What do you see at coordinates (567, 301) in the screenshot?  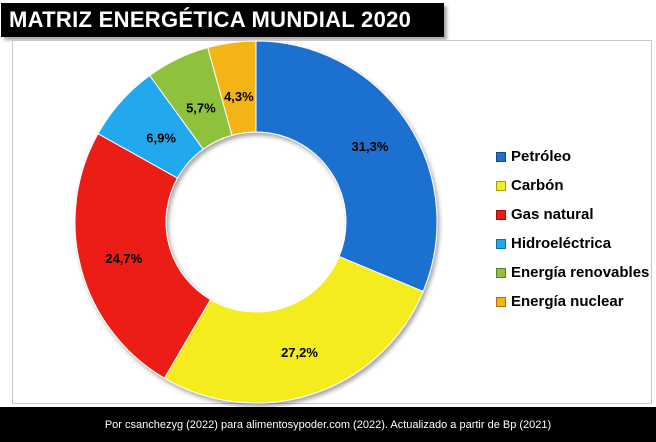 I see `legend-label: Energía nuclear` at bounding box center [567, 301].